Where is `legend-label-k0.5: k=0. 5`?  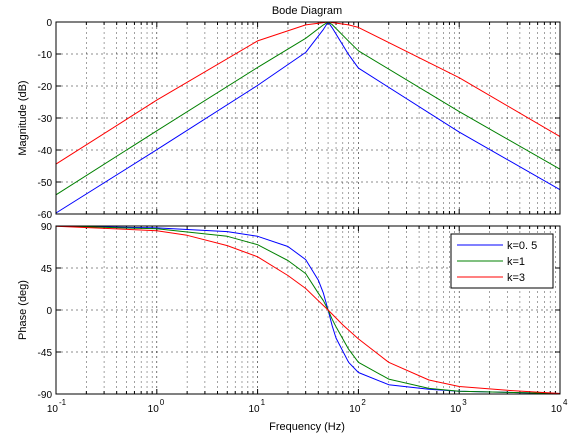
legend-label-k0.5: k=0. 5 is located at coordinates (522, 246).